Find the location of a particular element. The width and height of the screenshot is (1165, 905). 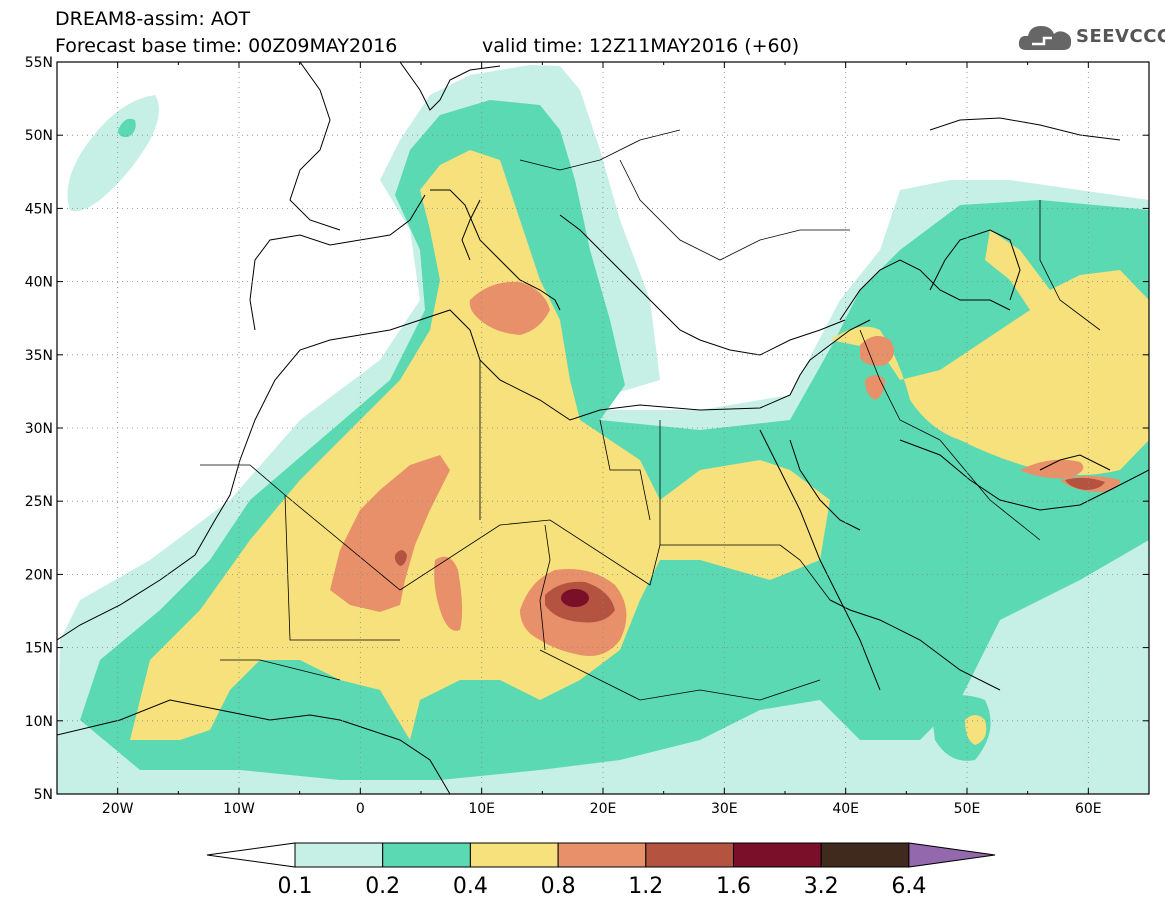

lat-tick-label: 30N is located at coordinates (39, 429).